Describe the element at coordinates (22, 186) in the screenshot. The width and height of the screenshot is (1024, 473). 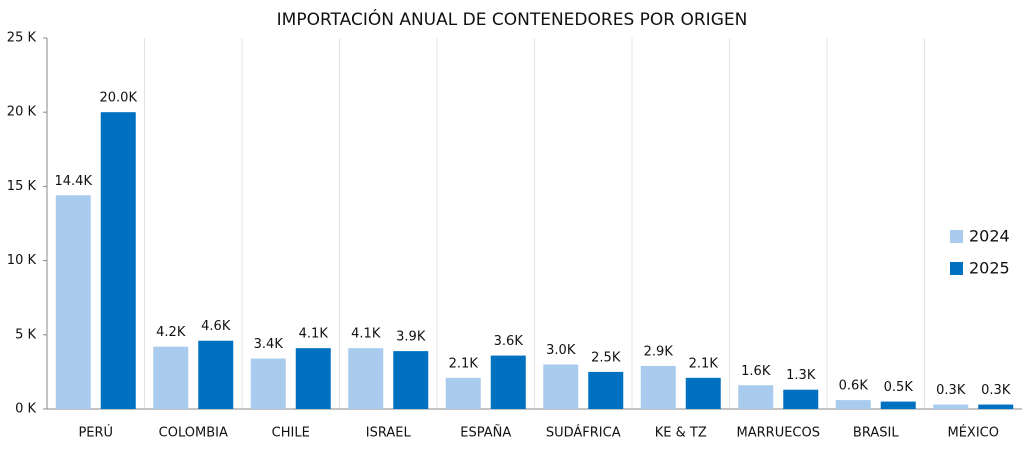
I see `y-tick-label: 15 K` at that location.